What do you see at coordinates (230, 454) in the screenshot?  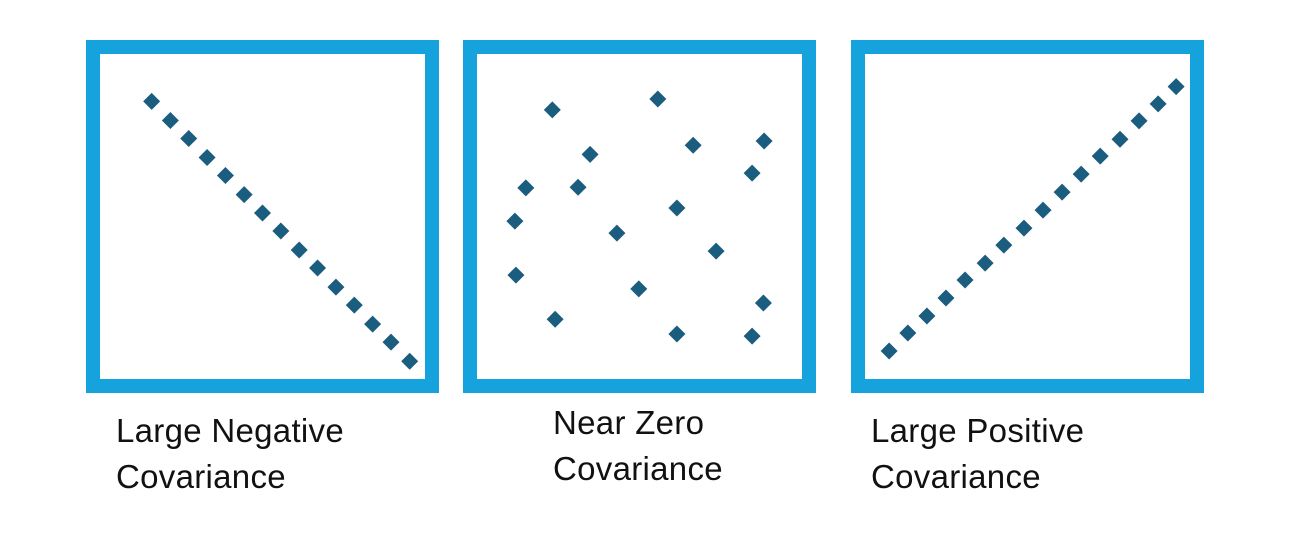 I see `negative-covariance-caption: Large Negative Covariance` at bounding box center [230, 454].